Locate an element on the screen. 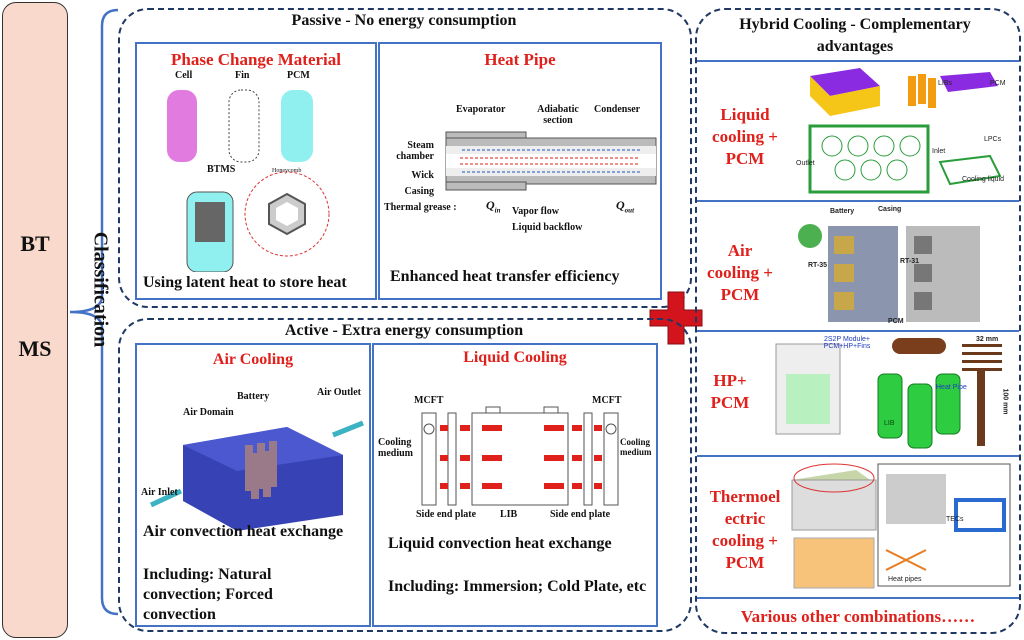 The width and height of the screenshot is (1024, 640). fig-outlet-label: Outlet is located at coordinates (805, 163).